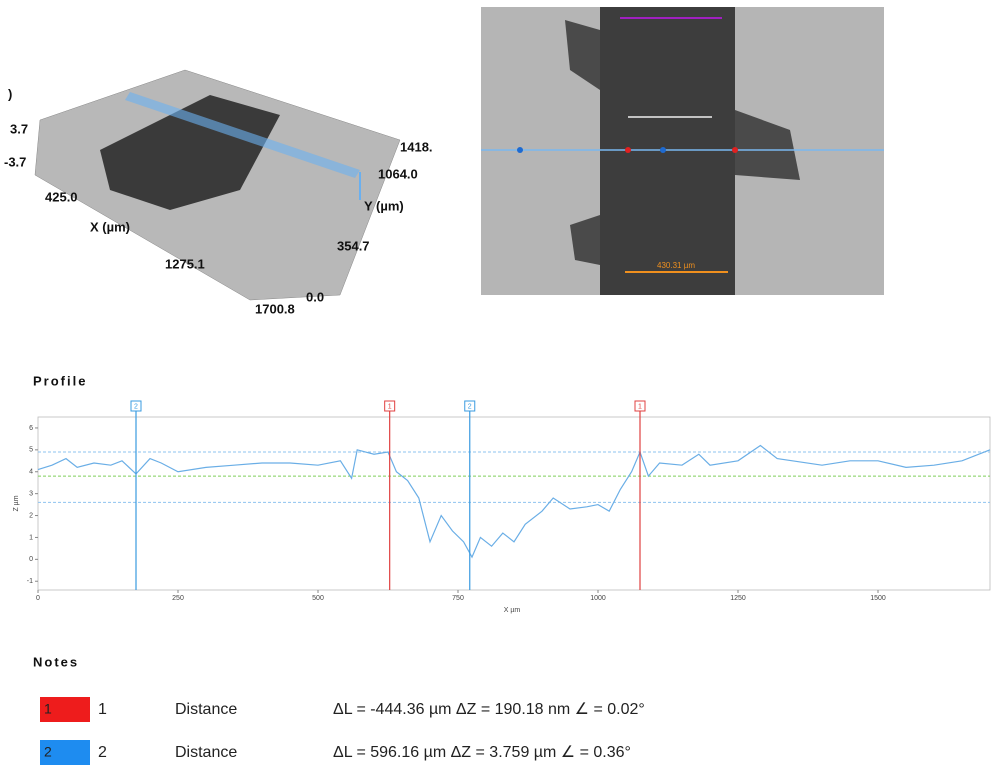  I want to click on x-tick-label: 1000, so click(598, 598).